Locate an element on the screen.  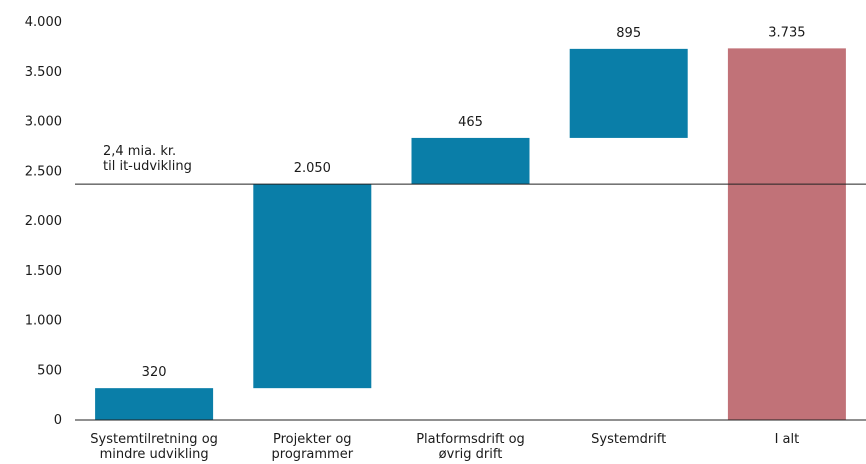
y-tick-label: 0 is located at coordinates (58, 420).